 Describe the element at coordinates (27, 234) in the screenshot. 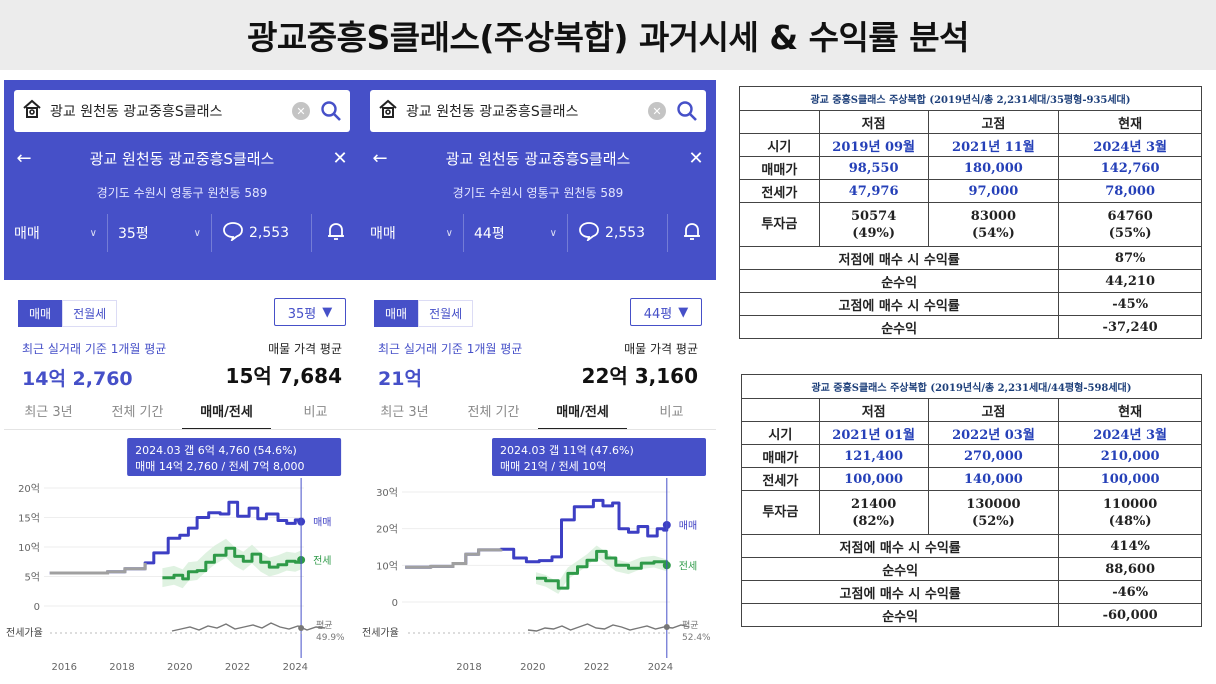

I see `deal-type-label: 매매` at that location.